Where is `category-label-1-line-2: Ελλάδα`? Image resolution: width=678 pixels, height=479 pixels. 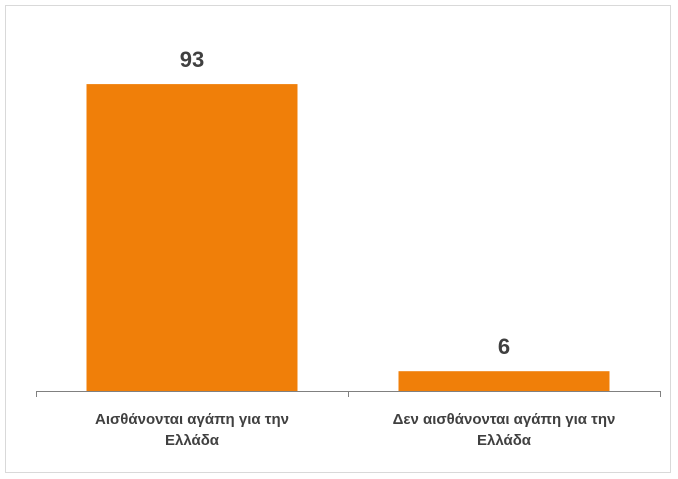 category-label-1-line-2: Ελλάδα is located at coordinates (192, 440).